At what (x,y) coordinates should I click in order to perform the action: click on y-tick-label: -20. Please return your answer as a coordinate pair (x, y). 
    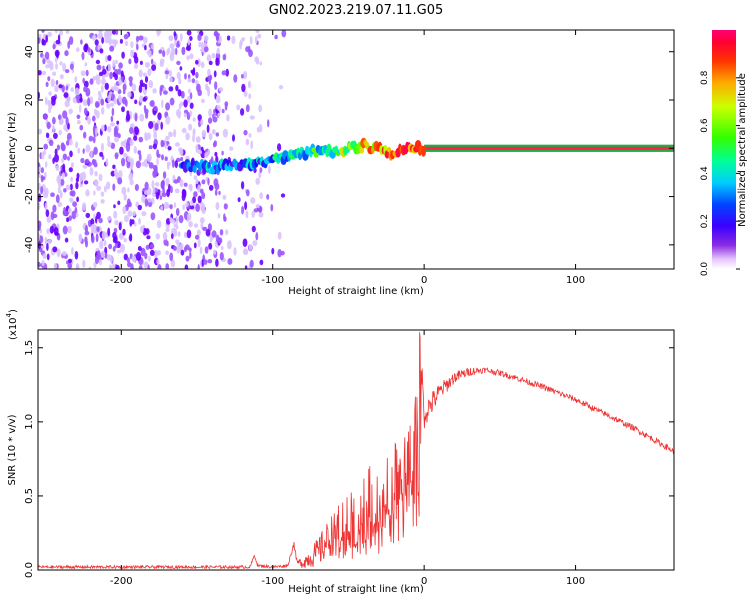
    Looking at the image, I should click on (29, 196).